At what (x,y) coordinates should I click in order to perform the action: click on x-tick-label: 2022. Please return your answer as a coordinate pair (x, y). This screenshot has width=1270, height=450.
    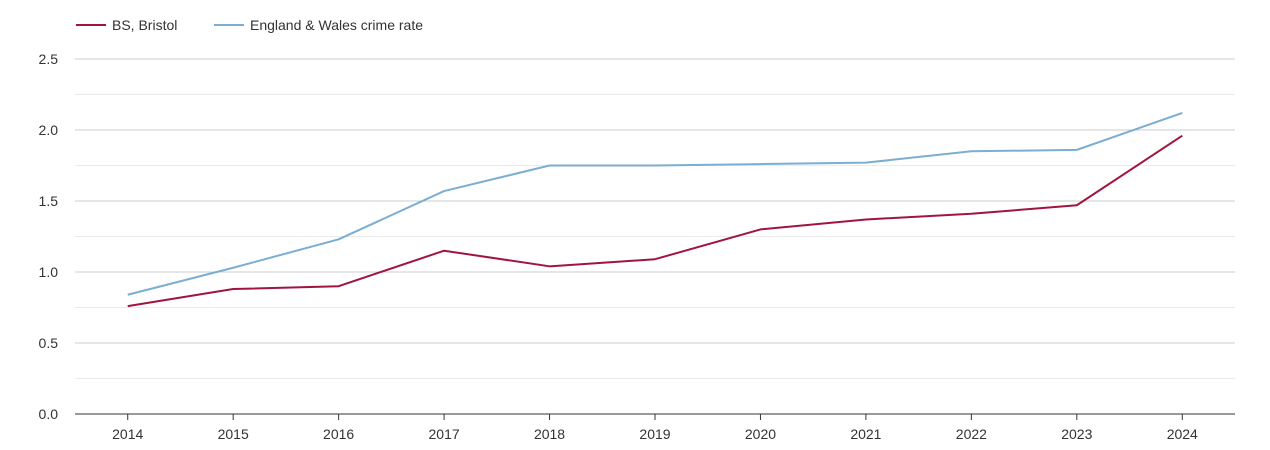
    Looking at the image, I should click on (971, 434).